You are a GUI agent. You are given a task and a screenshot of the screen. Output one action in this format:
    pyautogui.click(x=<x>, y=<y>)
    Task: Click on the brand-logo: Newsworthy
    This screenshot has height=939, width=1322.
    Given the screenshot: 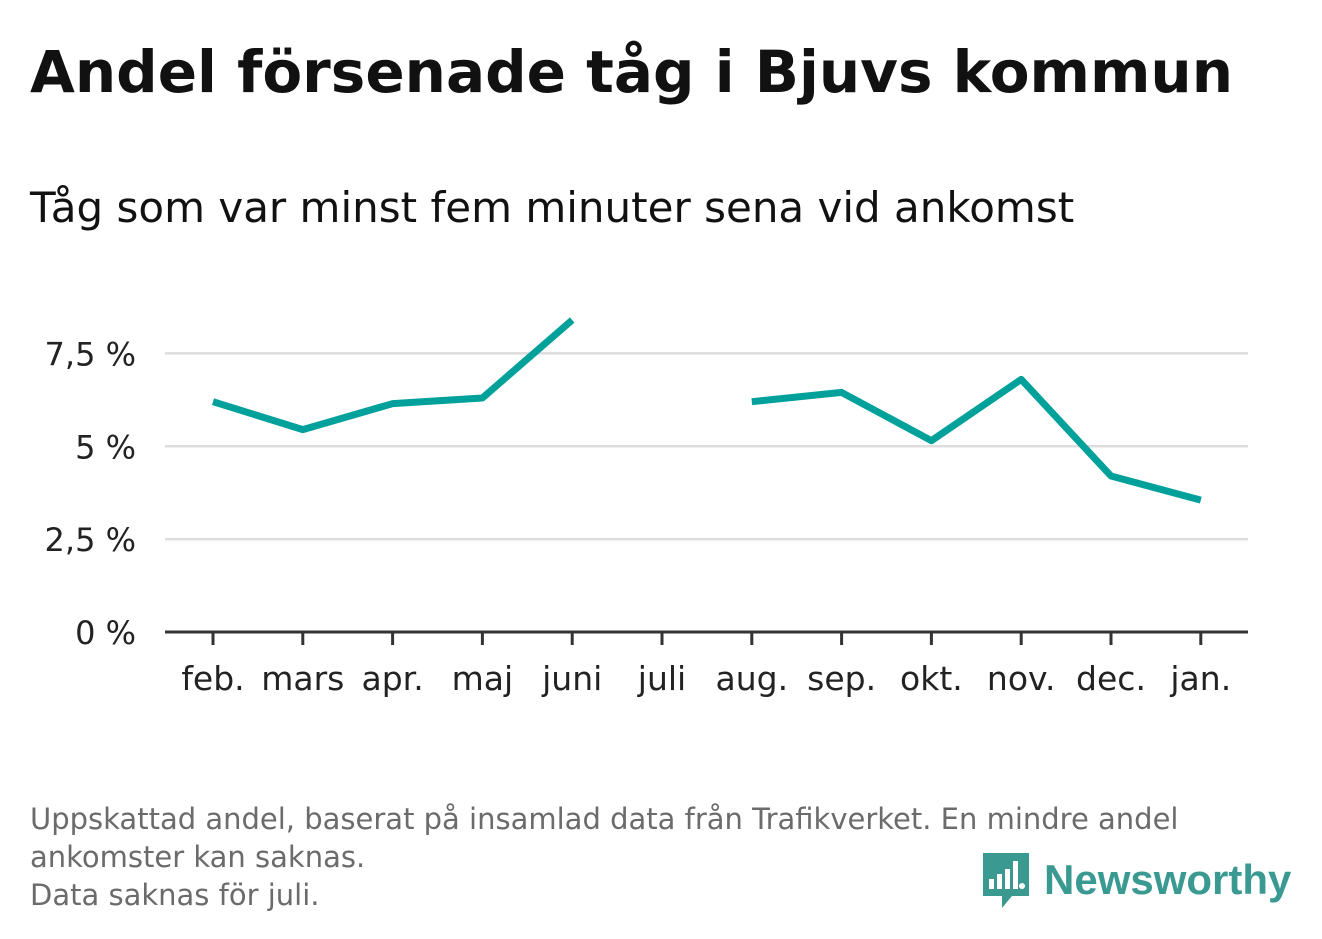 What is the action you would take?
    pyautogui.click(x=1135, y=880)
    